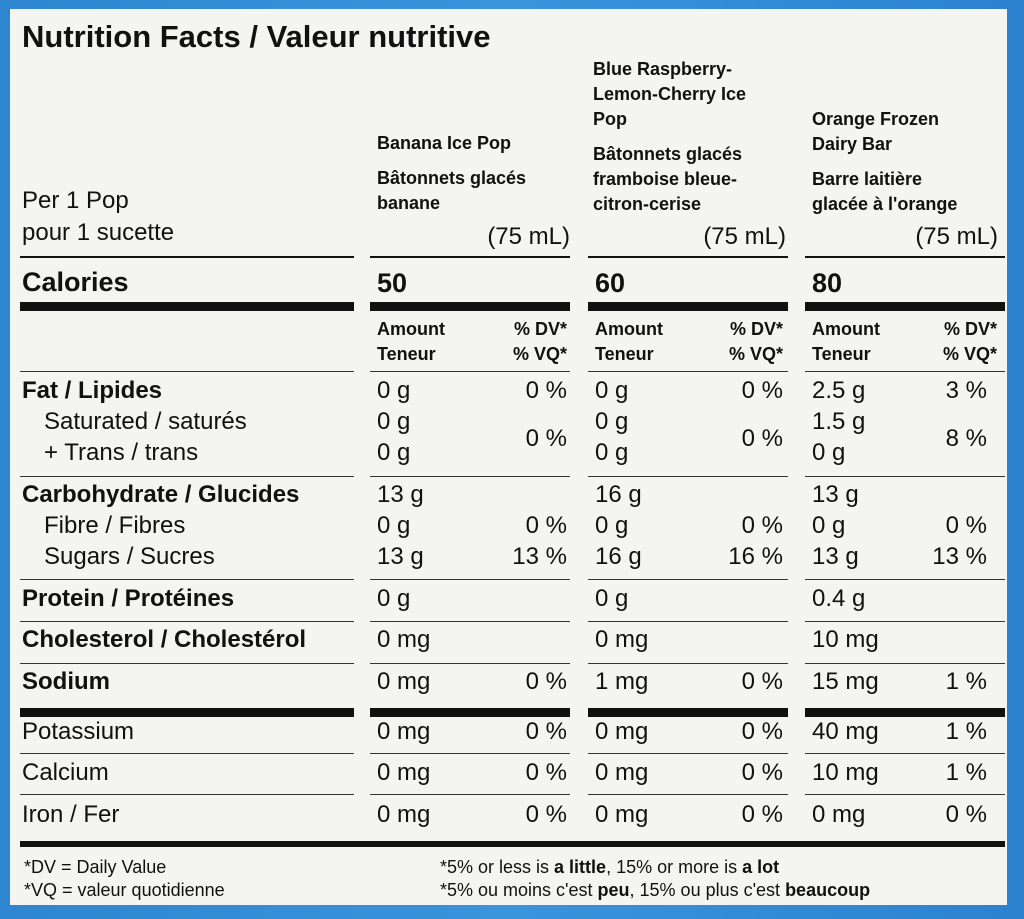  What do you see at coordinates (610, 283) in the screenshot?
I see `product-2-calories: 60` at bounding box center [610, 283].